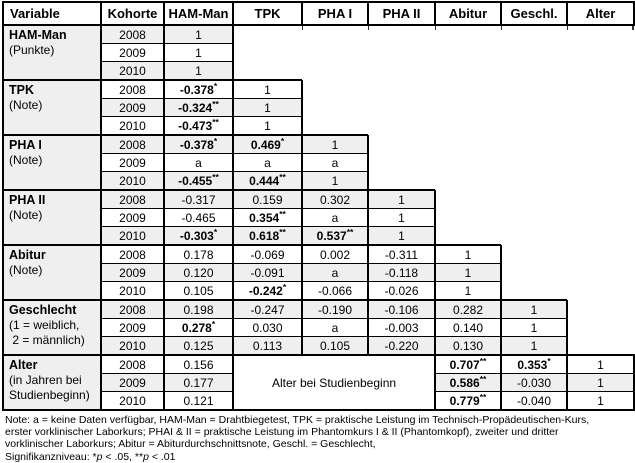  I want to click on correlation-value: 0.178, so click(198, 254).